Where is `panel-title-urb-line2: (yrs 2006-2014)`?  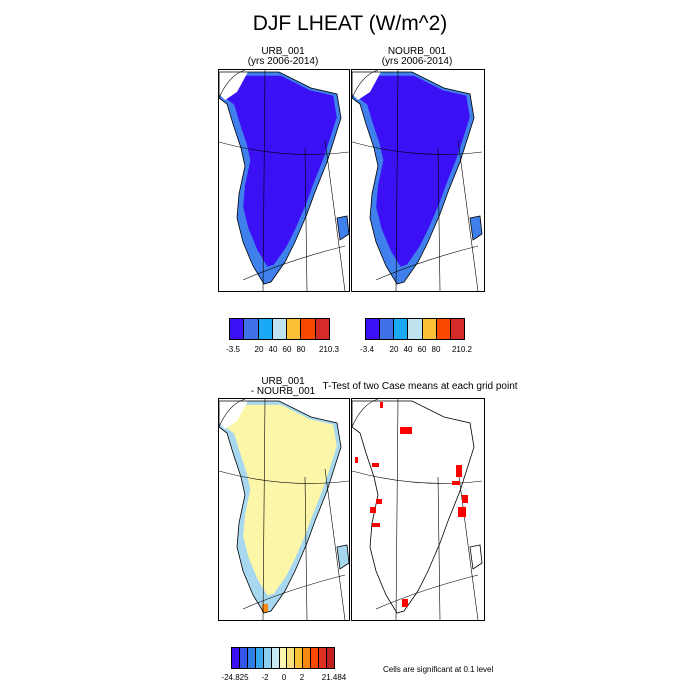 panel-title-urb-line2: (yrs 2006-2014) is located at coordinates (283, 61).